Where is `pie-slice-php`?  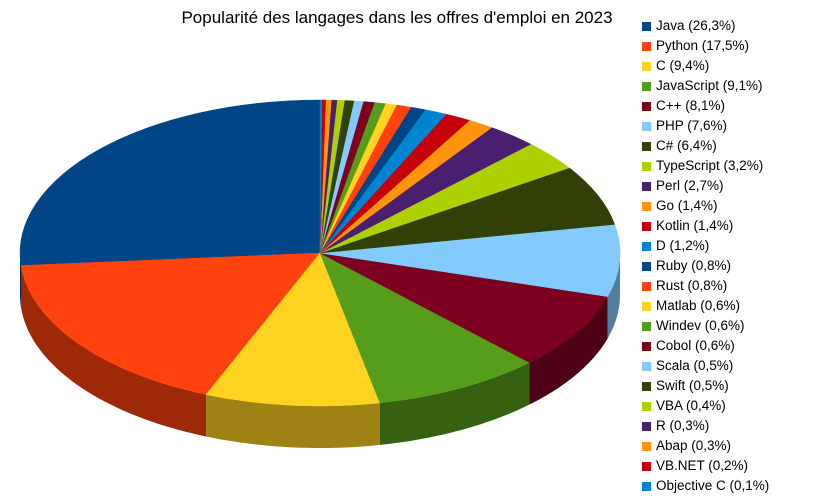 pie-slice-php is located at coordinates (470, 260).